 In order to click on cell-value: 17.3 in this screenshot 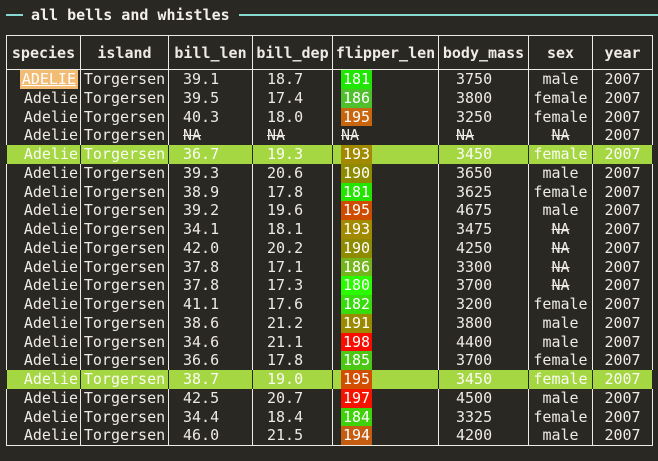, I will do `click(285, 285)`.